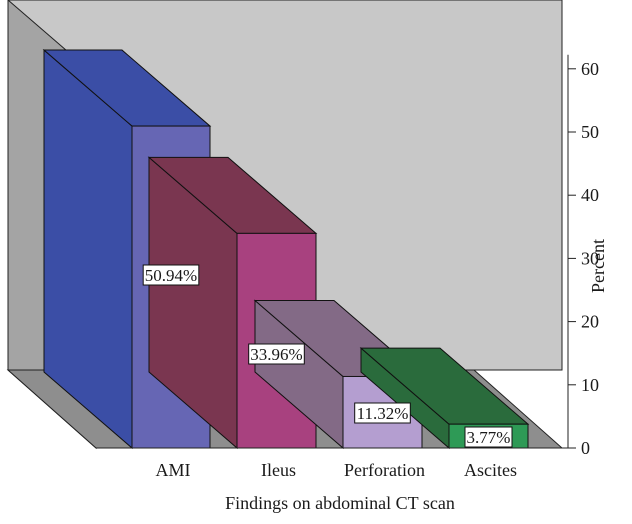  I want to click on data-label-text: 3.77%, so click(489, 437).